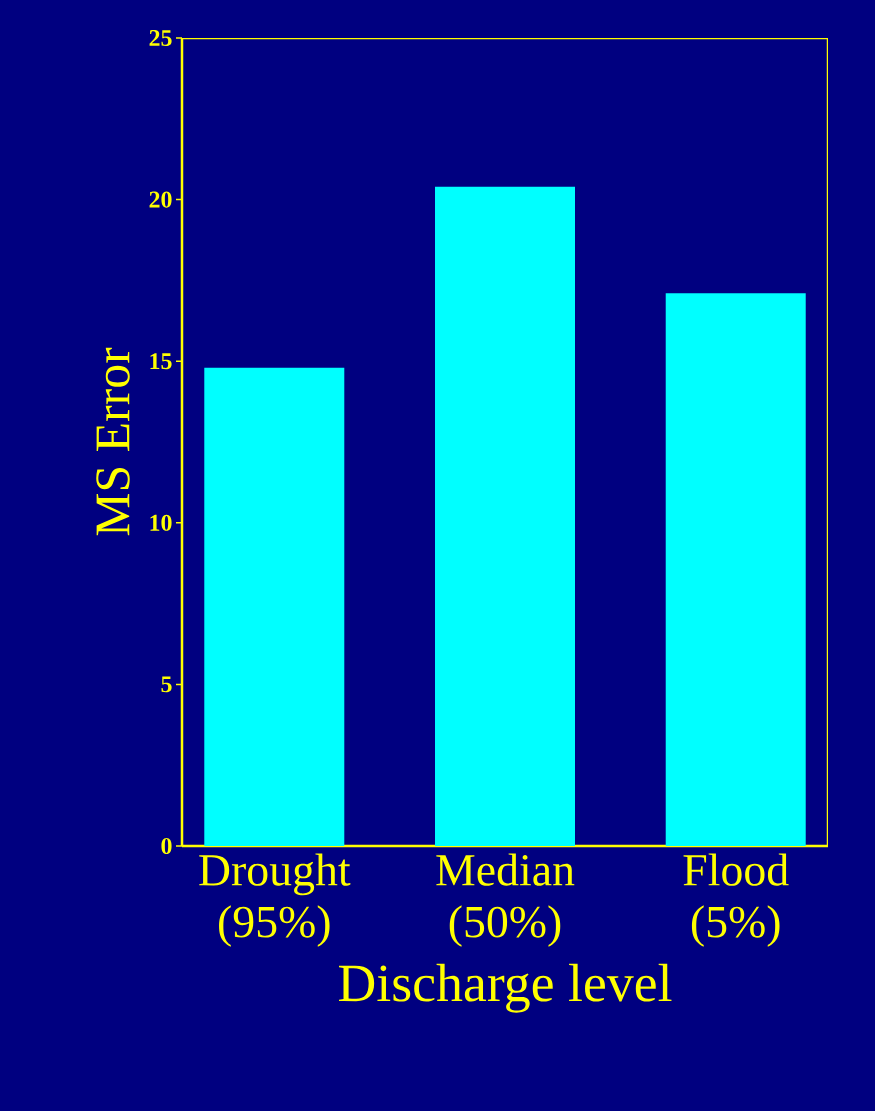 The image size is (875, 1111). I want to click on y-tick-label: 5, so click(166, 684).